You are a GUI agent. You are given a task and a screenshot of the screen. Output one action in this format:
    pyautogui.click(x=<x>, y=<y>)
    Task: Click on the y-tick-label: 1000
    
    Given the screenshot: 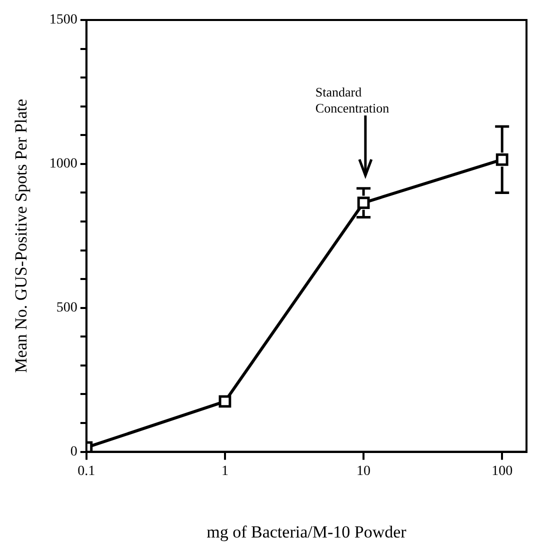 What is the action you would take?
    pyautogui.click(x=63, y=164)
    